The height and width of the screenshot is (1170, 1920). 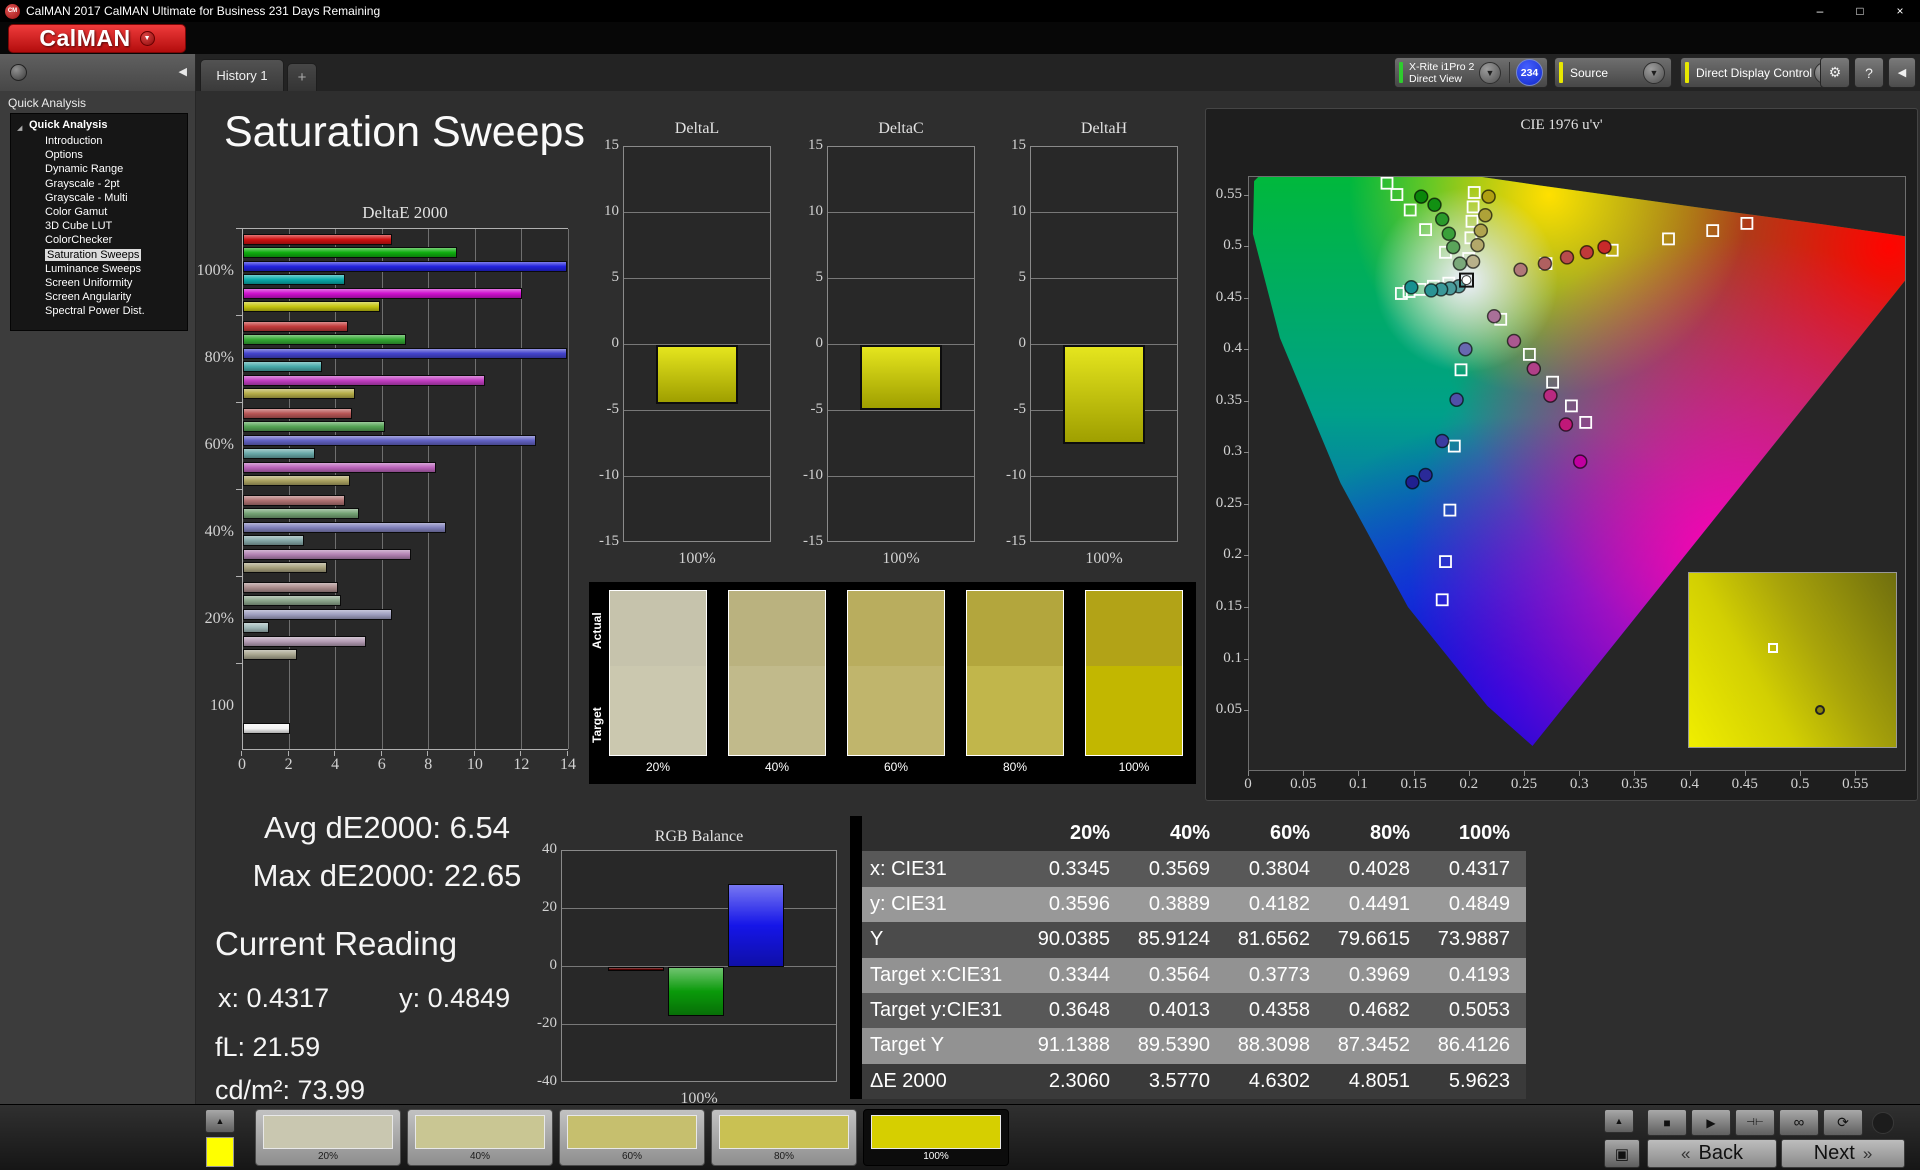 I want to click on sidebar-item-screen-angularity: Screen Angularity, so click(x=88, y=297).